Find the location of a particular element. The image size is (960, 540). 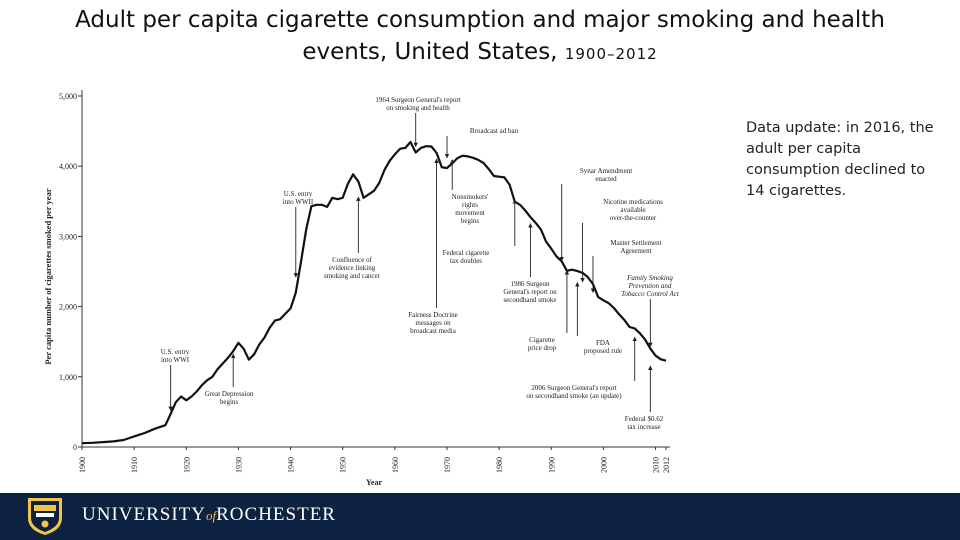

x-tick-label: 1920 is located at coordinates (186, 465).